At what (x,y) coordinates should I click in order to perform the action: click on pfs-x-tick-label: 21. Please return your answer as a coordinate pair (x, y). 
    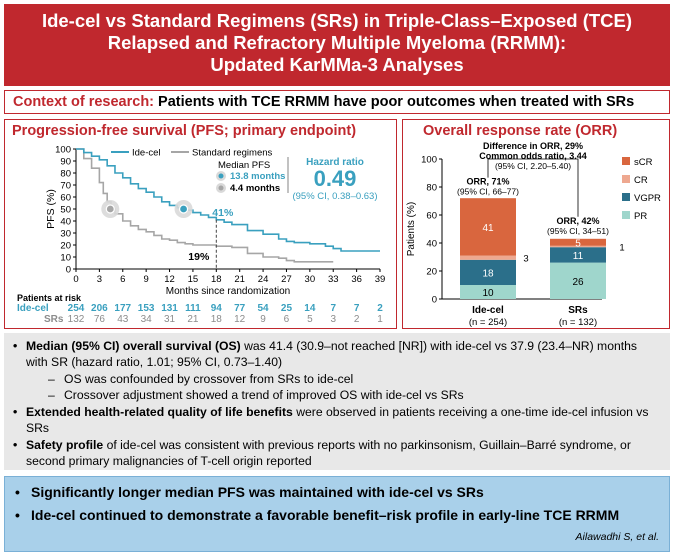
    Looking at the image, I should click on (239, 279).